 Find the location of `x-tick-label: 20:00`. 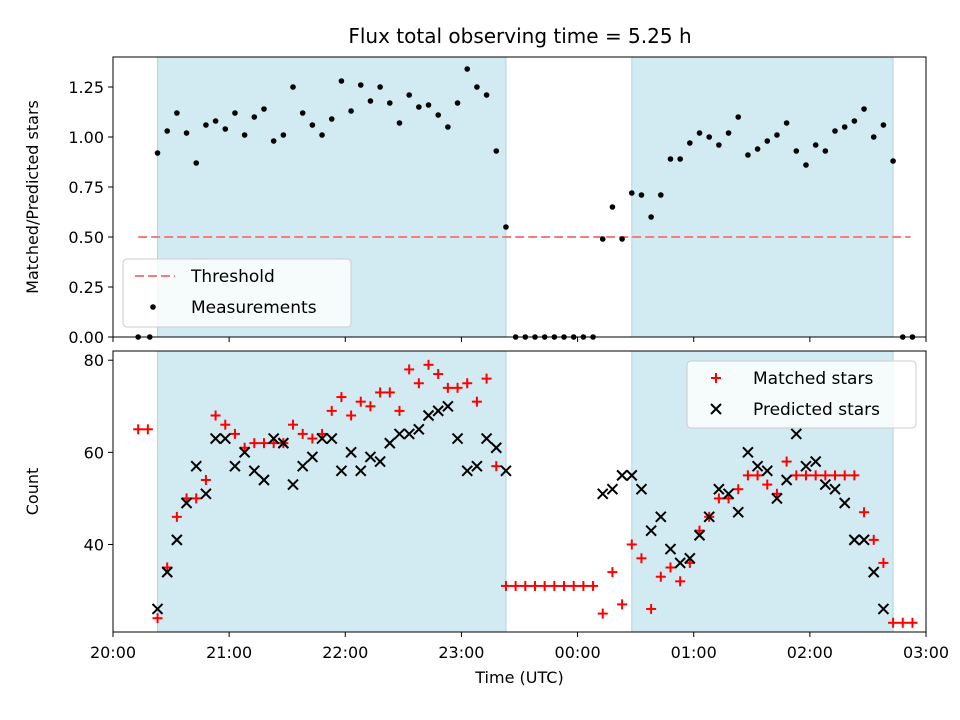

x-tick-label: 20:00 is located at coordinates (113, 652).